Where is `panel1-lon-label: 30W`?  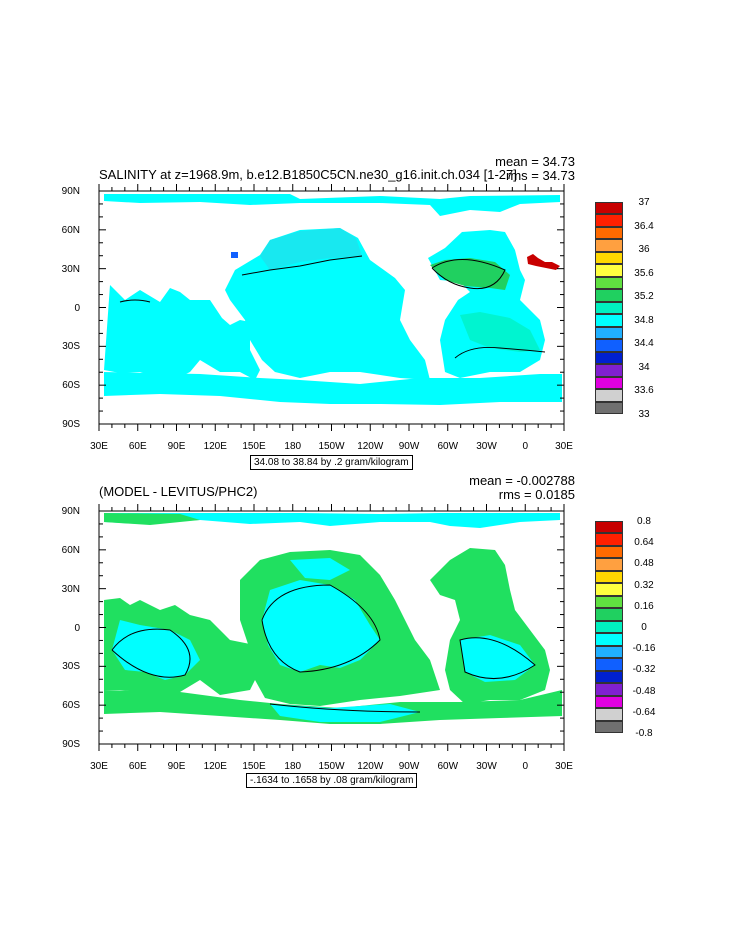 panel1-lon-label: 30W is located at coordinates (486, 446).